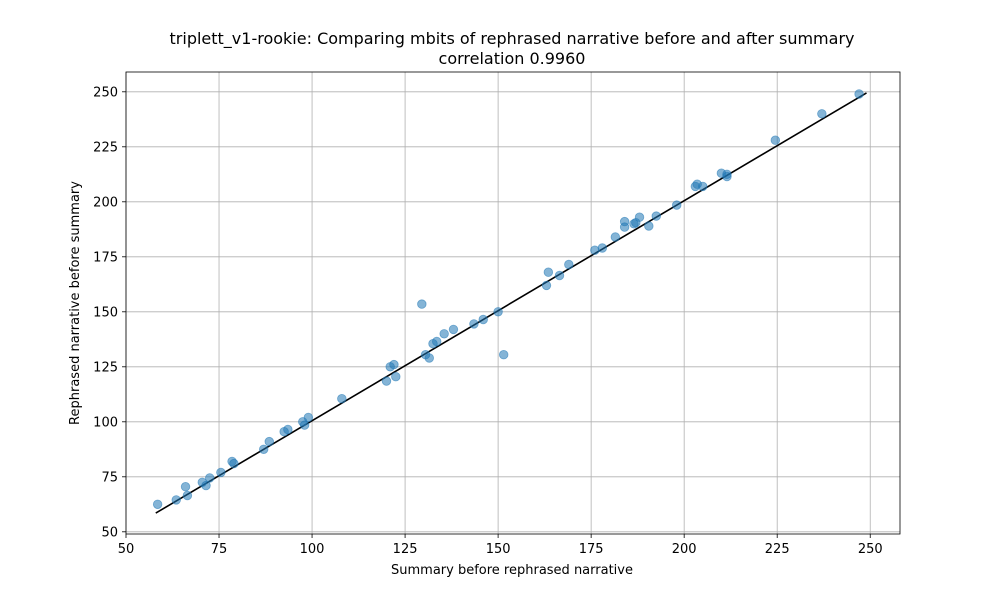  What do you see at coordinates (105, 312) in the screenshot?
I see `y-tick-label: 150` at bounding box center [105, 312].